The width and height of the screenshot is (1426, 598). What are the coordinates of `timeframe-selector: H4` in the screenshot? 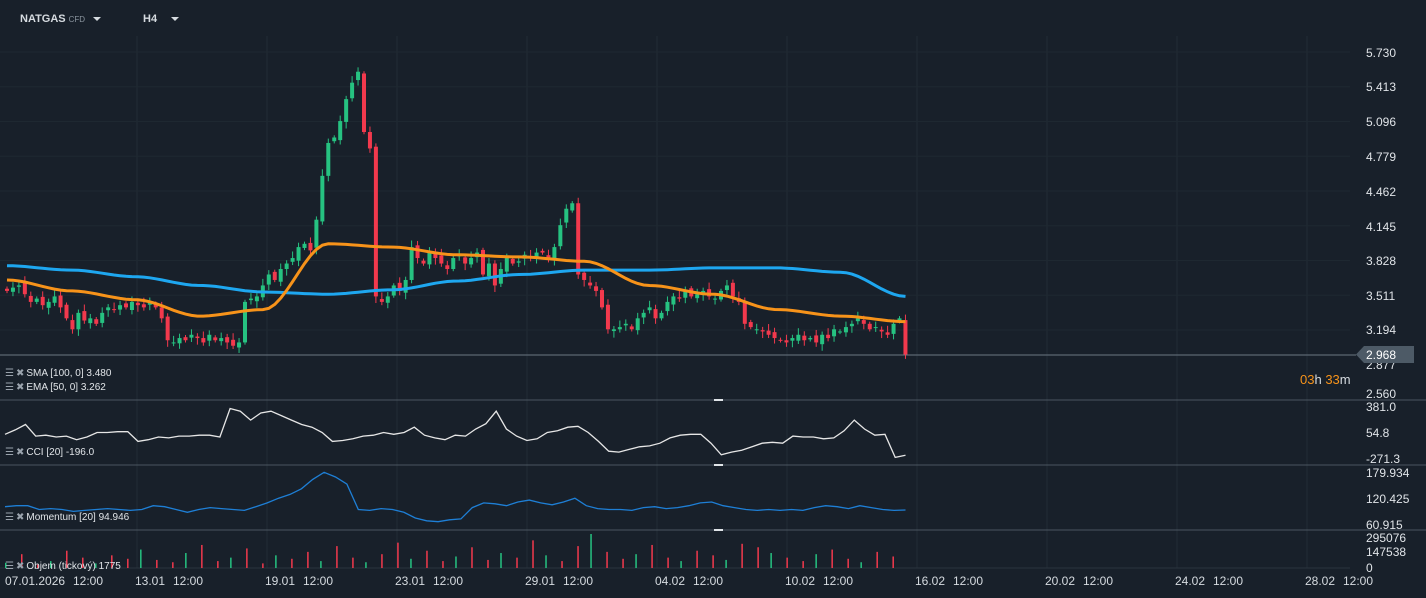 It's located at (161, 19).